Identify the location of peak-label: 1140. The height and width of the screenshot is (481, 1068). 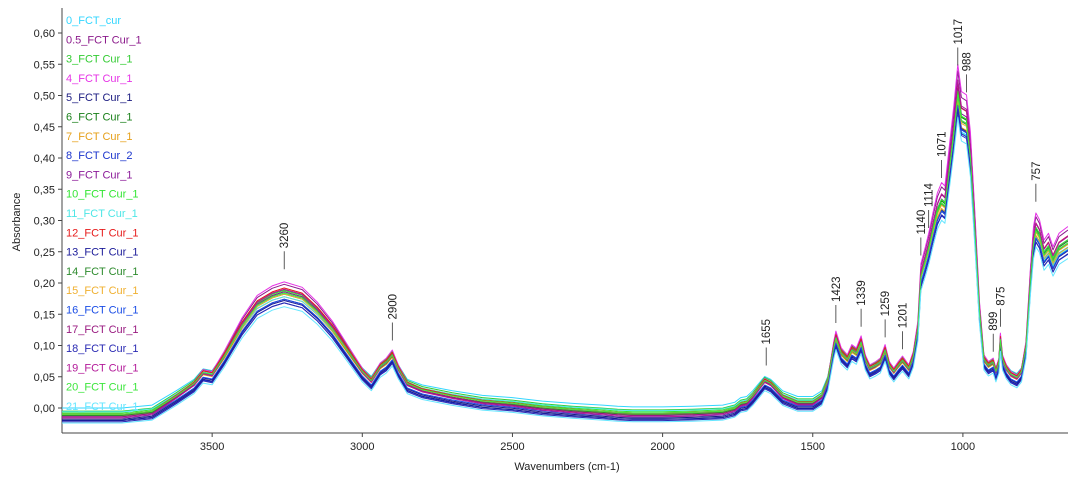
(922, 222).